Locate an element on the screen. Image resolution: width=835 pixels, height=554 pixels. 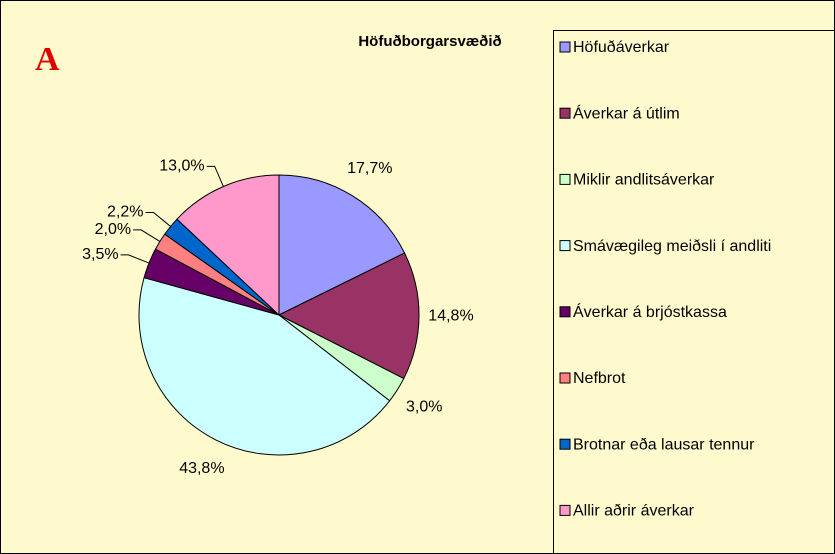
data-label: 43,8% is located at coordinates (201, 468).